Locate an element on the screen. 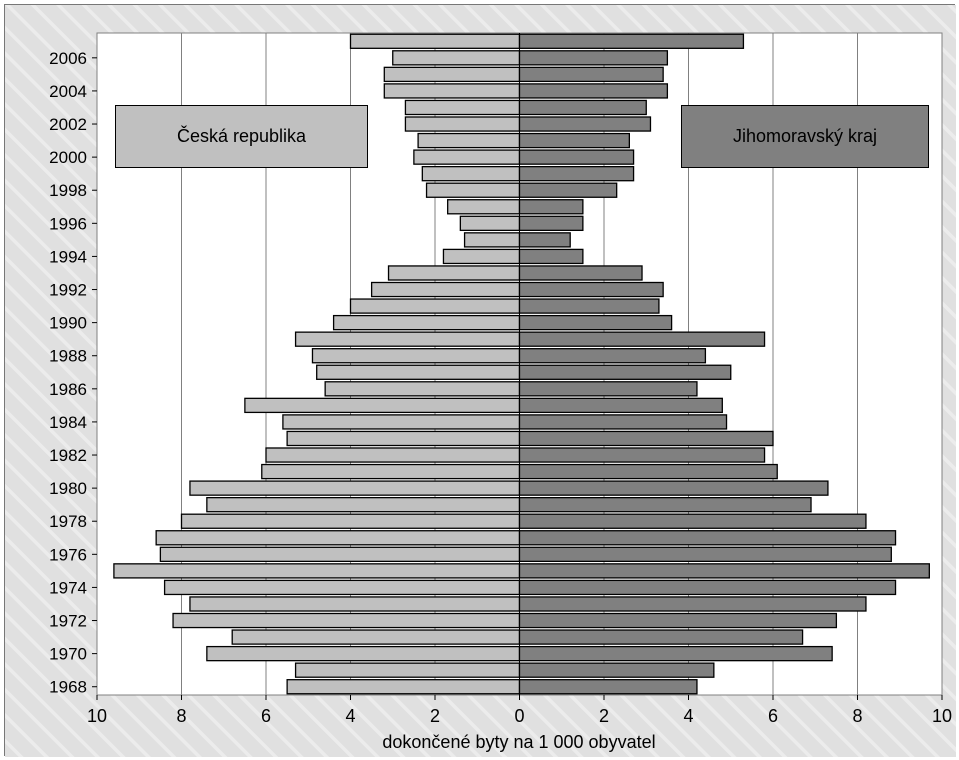  bar-ceska-republika-2002 is located at coordinates (462, 124).